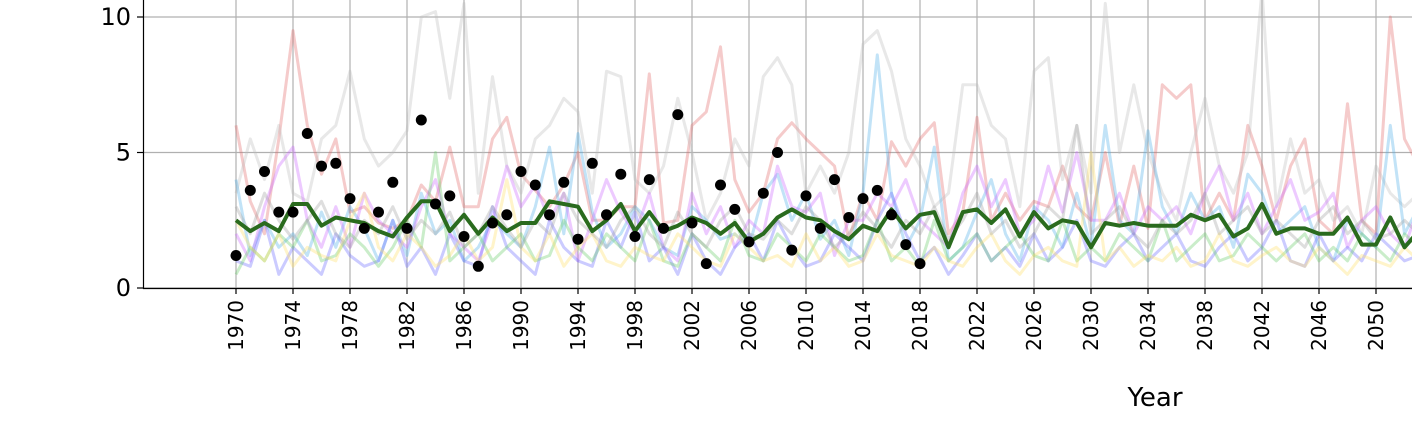  What do you see at coordinates (1205, 325) in the screenshot?
I see `x-tick-label: 2038` at bounding box center [1205, 325].